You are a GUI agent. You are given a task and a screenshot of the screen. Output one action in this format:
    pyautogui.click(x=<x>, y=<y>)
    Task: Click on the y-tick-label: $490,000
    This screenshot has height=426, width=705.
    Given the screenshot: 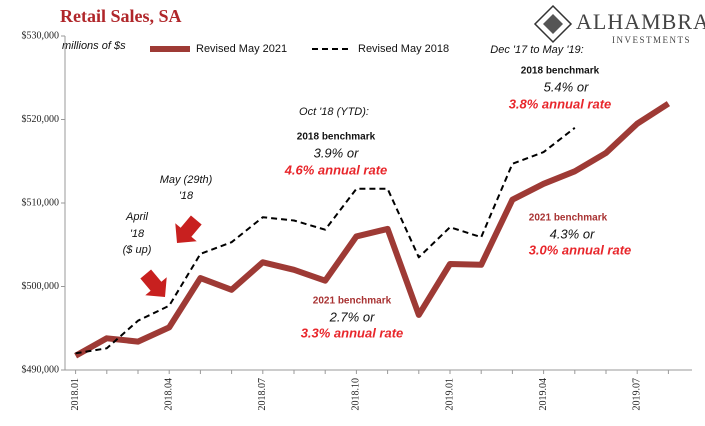 What is the action you would take?
    pyautogui.click(x=41, y=369)
    